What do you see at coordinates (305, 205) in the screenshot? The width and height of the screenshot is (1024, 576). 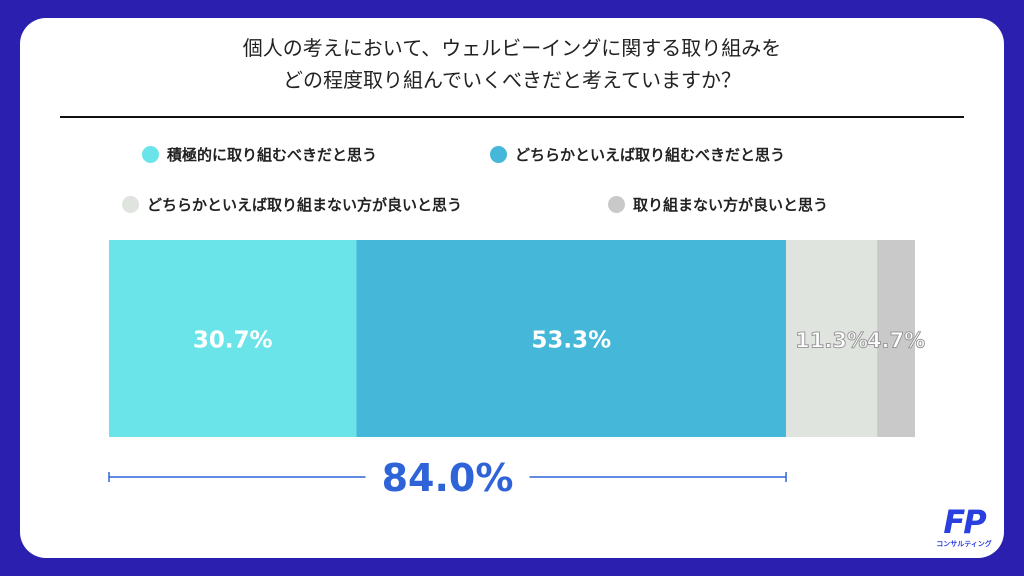 I see `legend-label: どちらかといえば取り組まない方が良いと思う` at bounding box center [305, 205].